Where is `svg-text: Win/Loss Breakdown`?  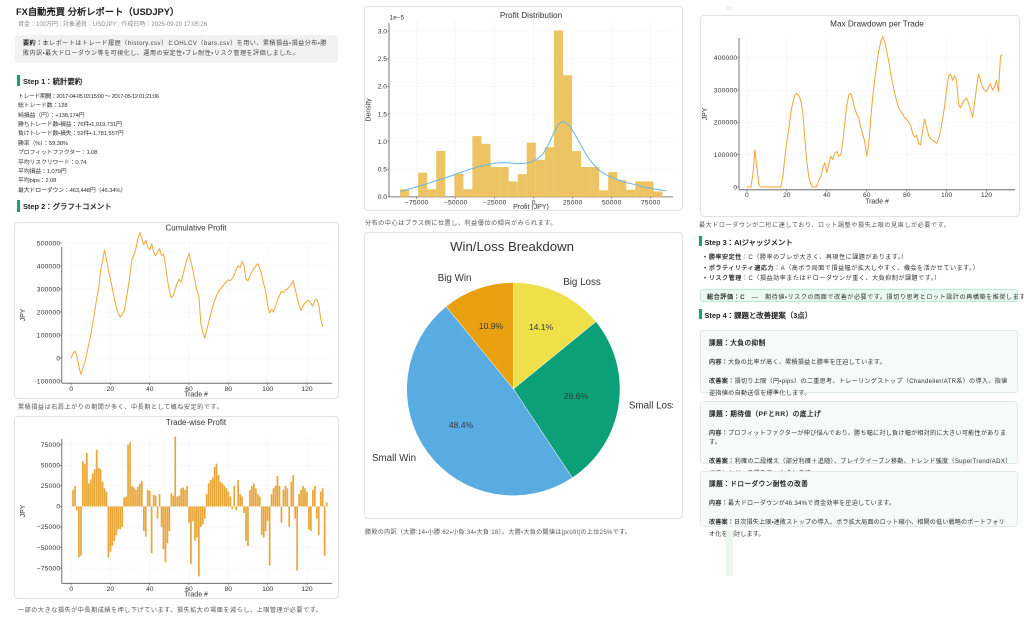
svg-text: Win/Loss Breakdown is located at coordinates (512, 246).